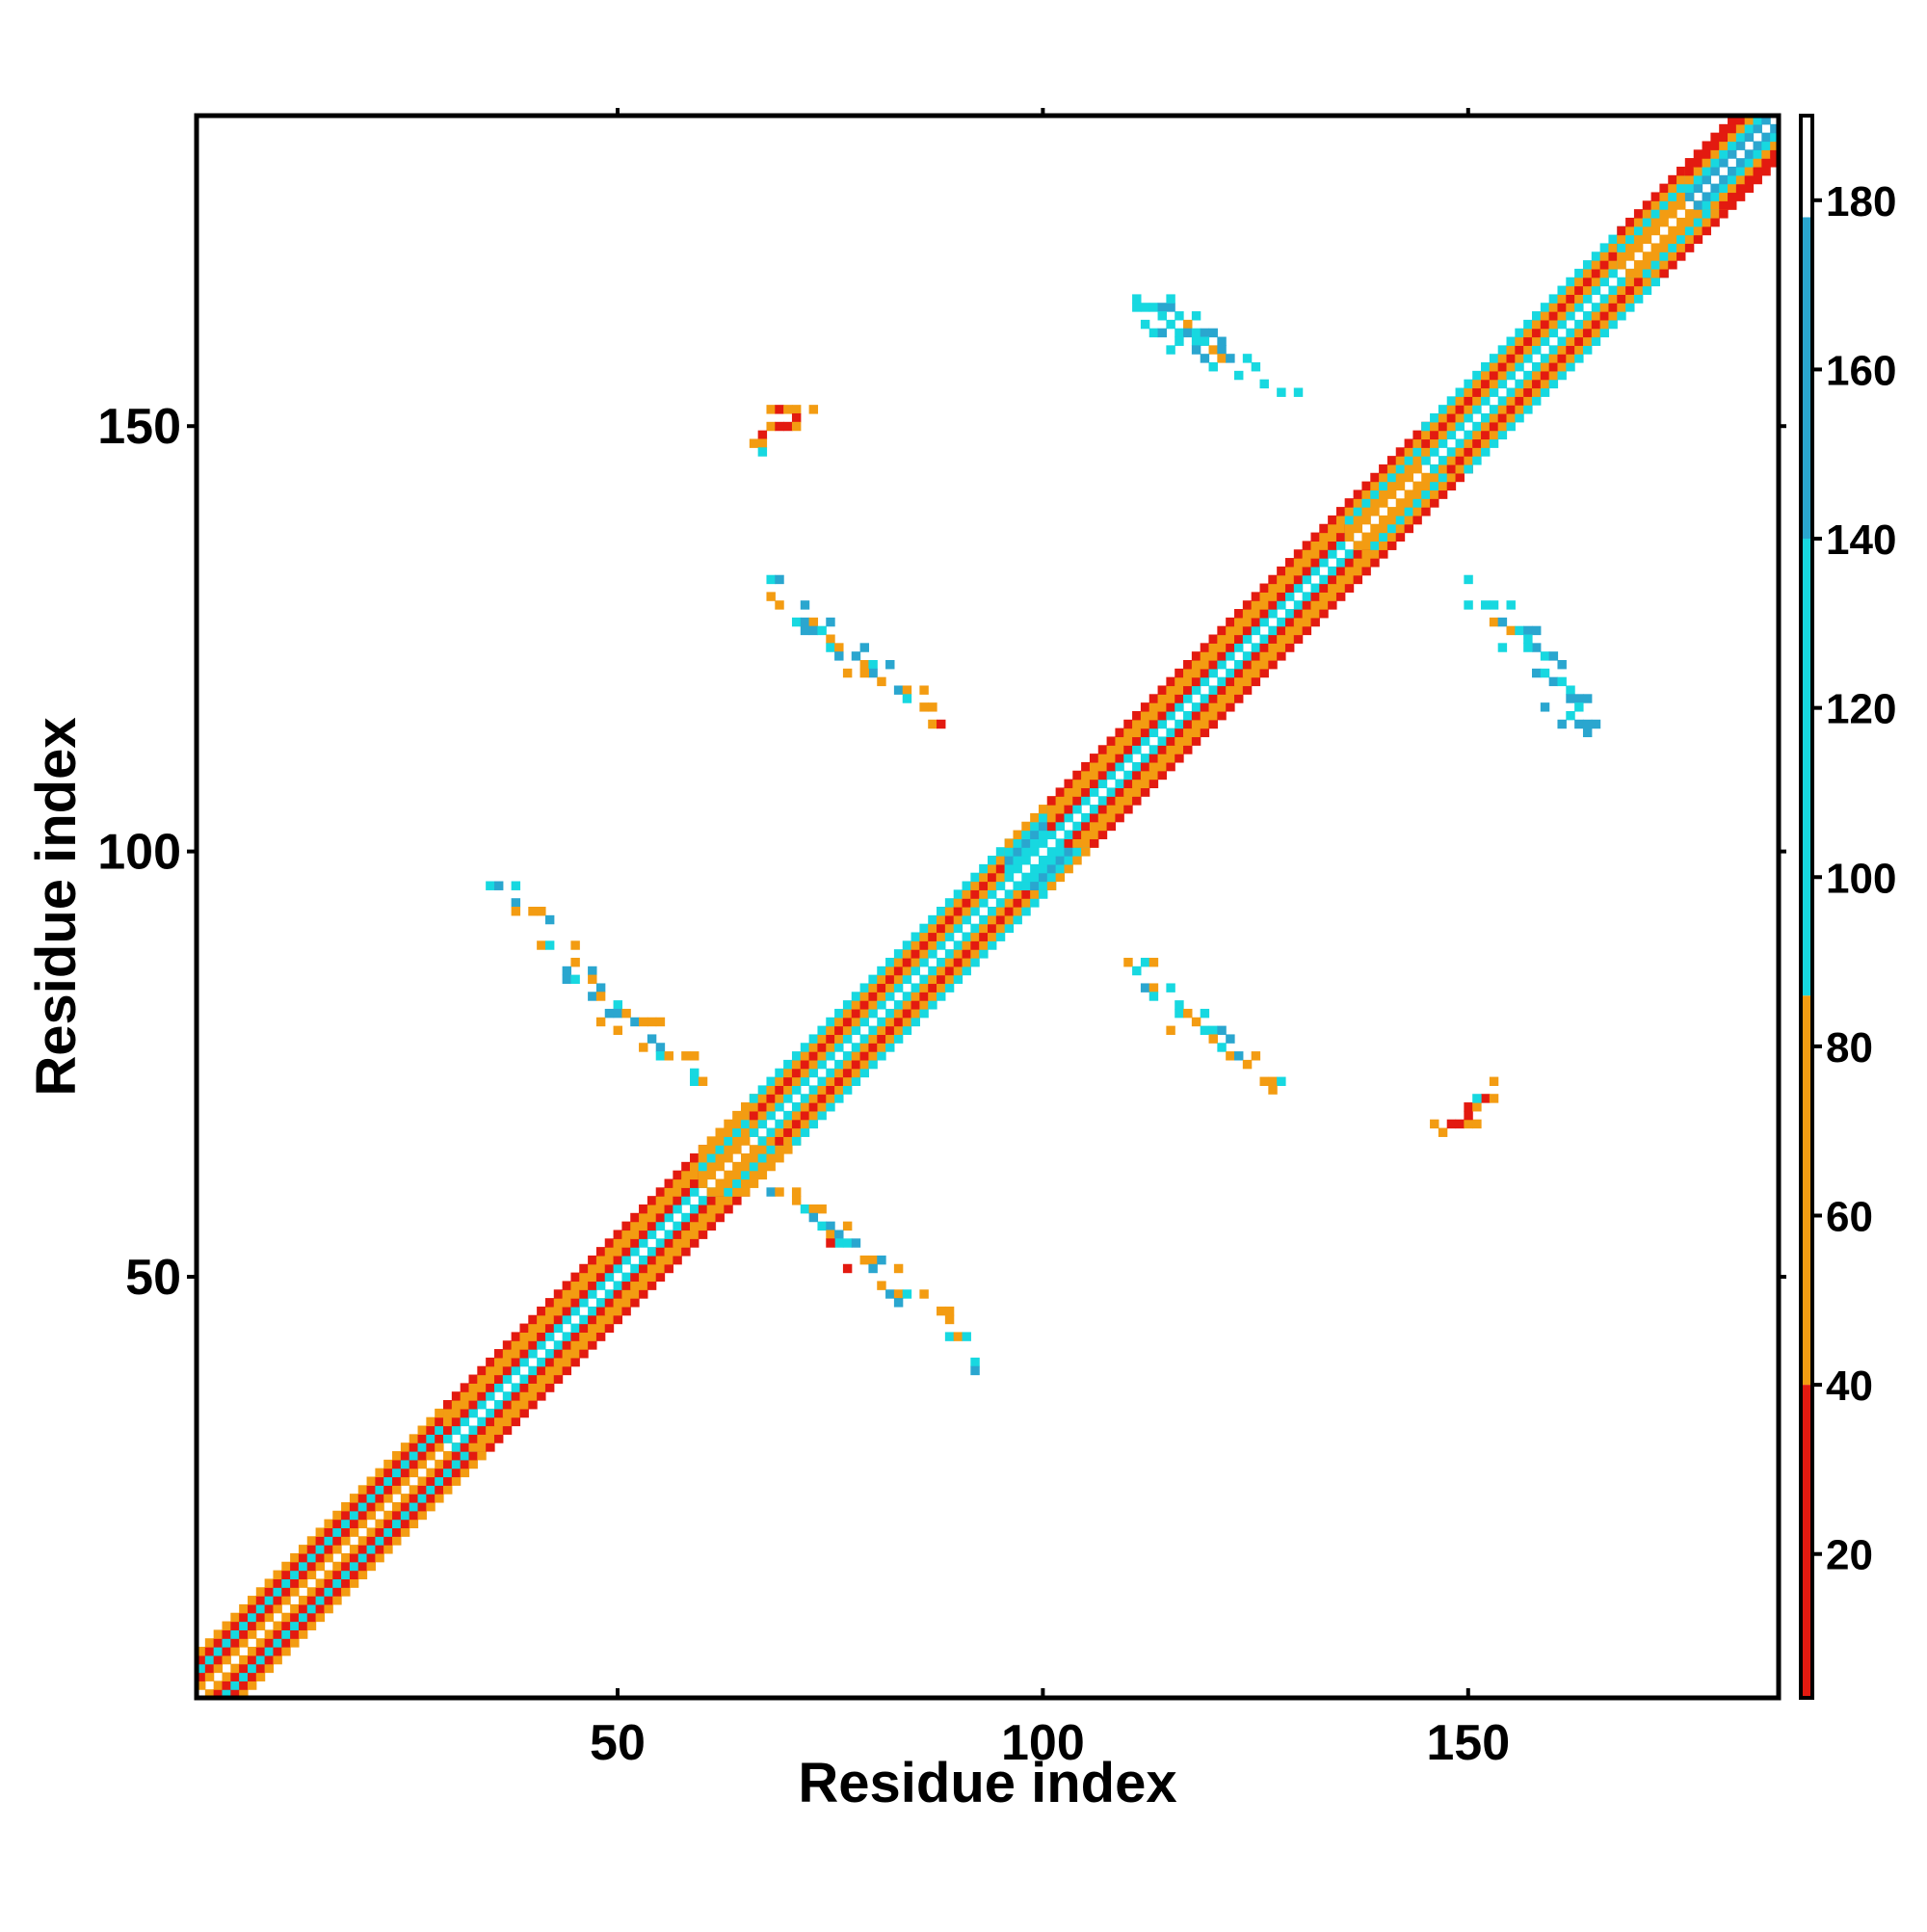 The width and height of the screenshot is (1927, 1932). Describe the element at coordinates (56, 906) in the screenshot. I see `y-axis-title: Residue index` at that location.